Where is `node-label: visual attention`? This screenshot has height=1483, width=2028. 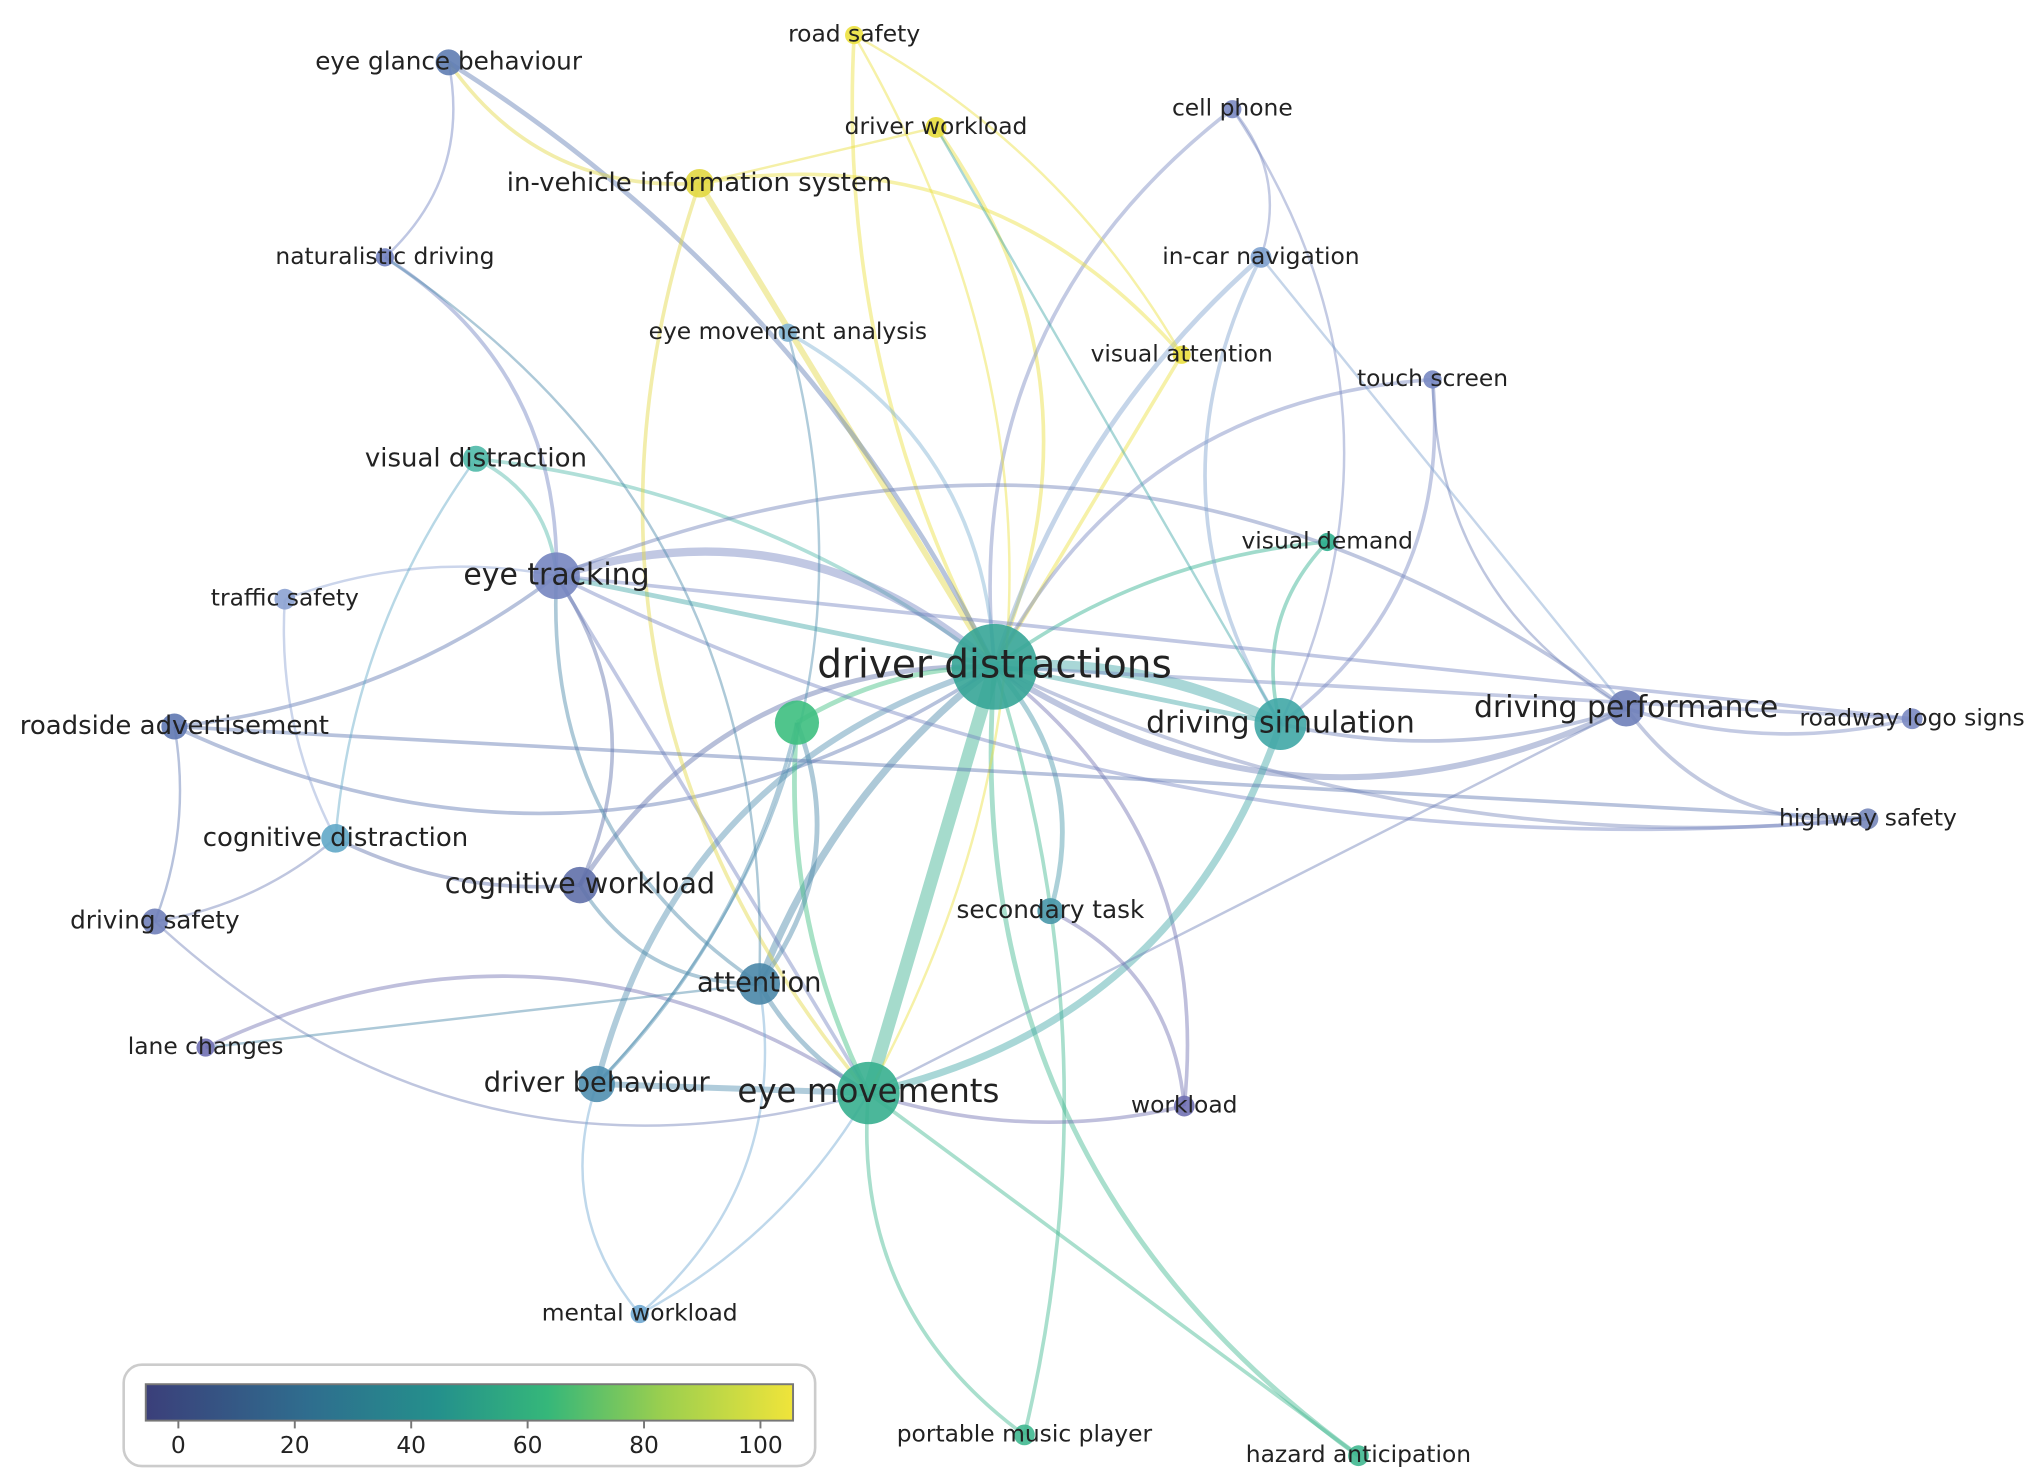
node-label: visual attention is located at coordinates (1182, 353).